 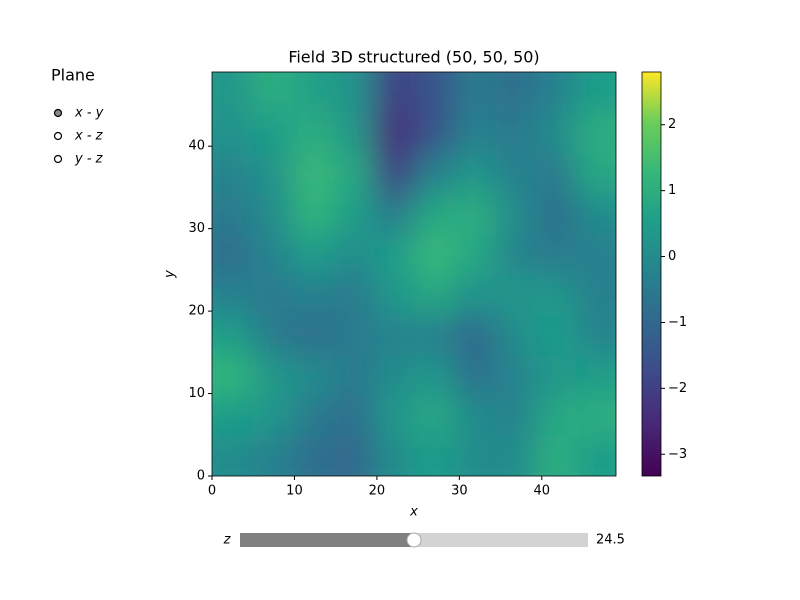 I want to click on radio-label: y - z, so click(x=89, y=159).